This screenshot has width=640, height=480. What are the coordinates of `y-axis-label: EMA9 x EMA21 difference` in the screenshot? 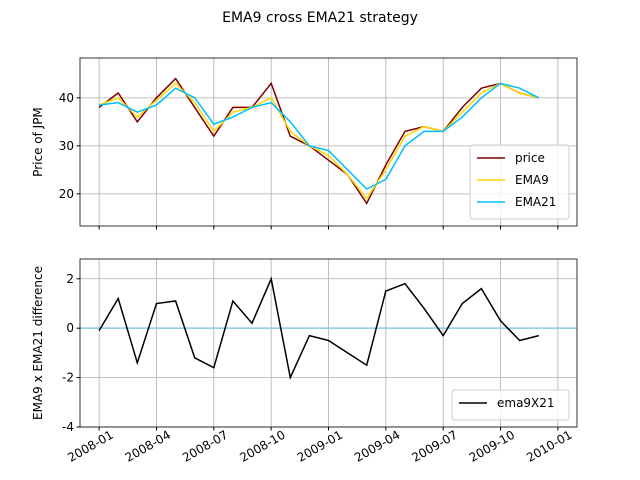 It's located at (38, 343).